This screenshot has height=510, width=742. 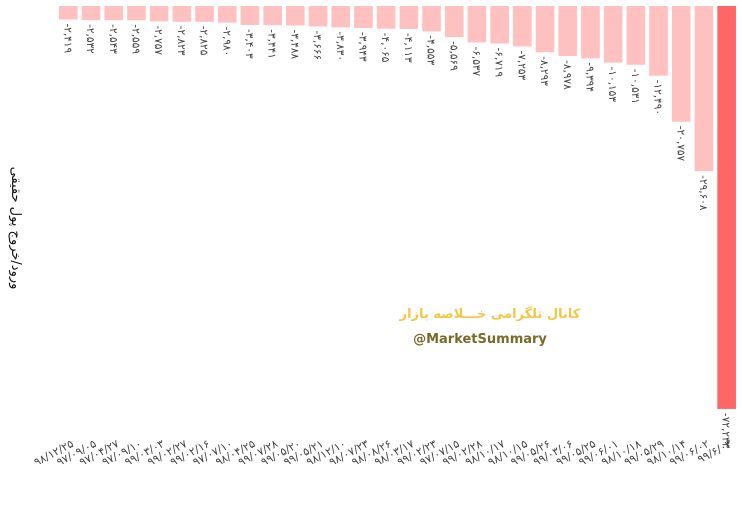 I want to click on value-label: -۲۹,۶۰۸, so click(x=703, y=193).